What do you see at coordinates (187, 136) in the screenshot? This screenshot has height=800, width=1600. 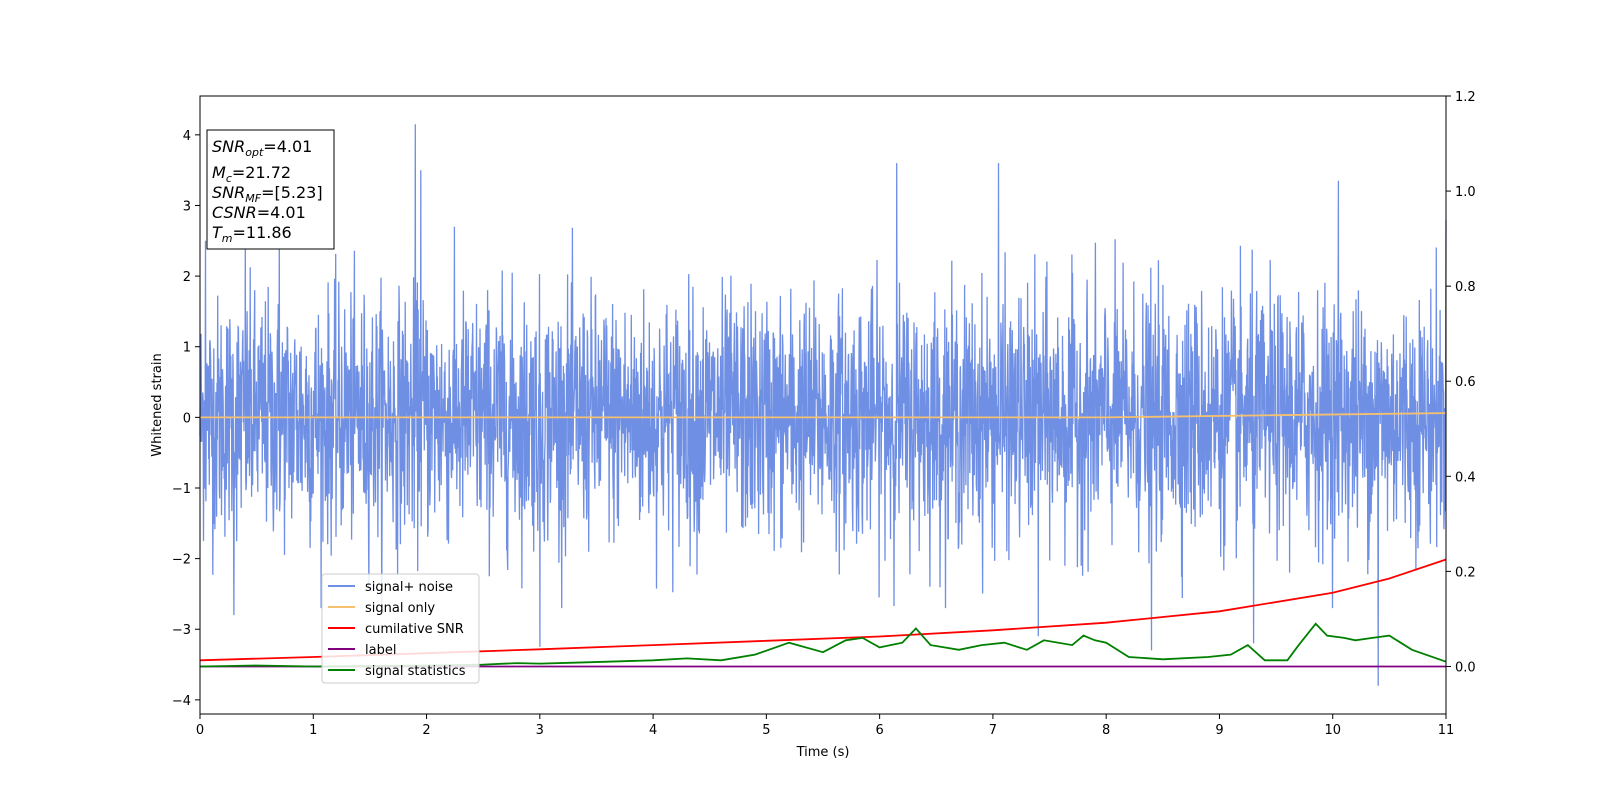 I see `y-left-tick-label: 4` at bounding box center [187, 136].